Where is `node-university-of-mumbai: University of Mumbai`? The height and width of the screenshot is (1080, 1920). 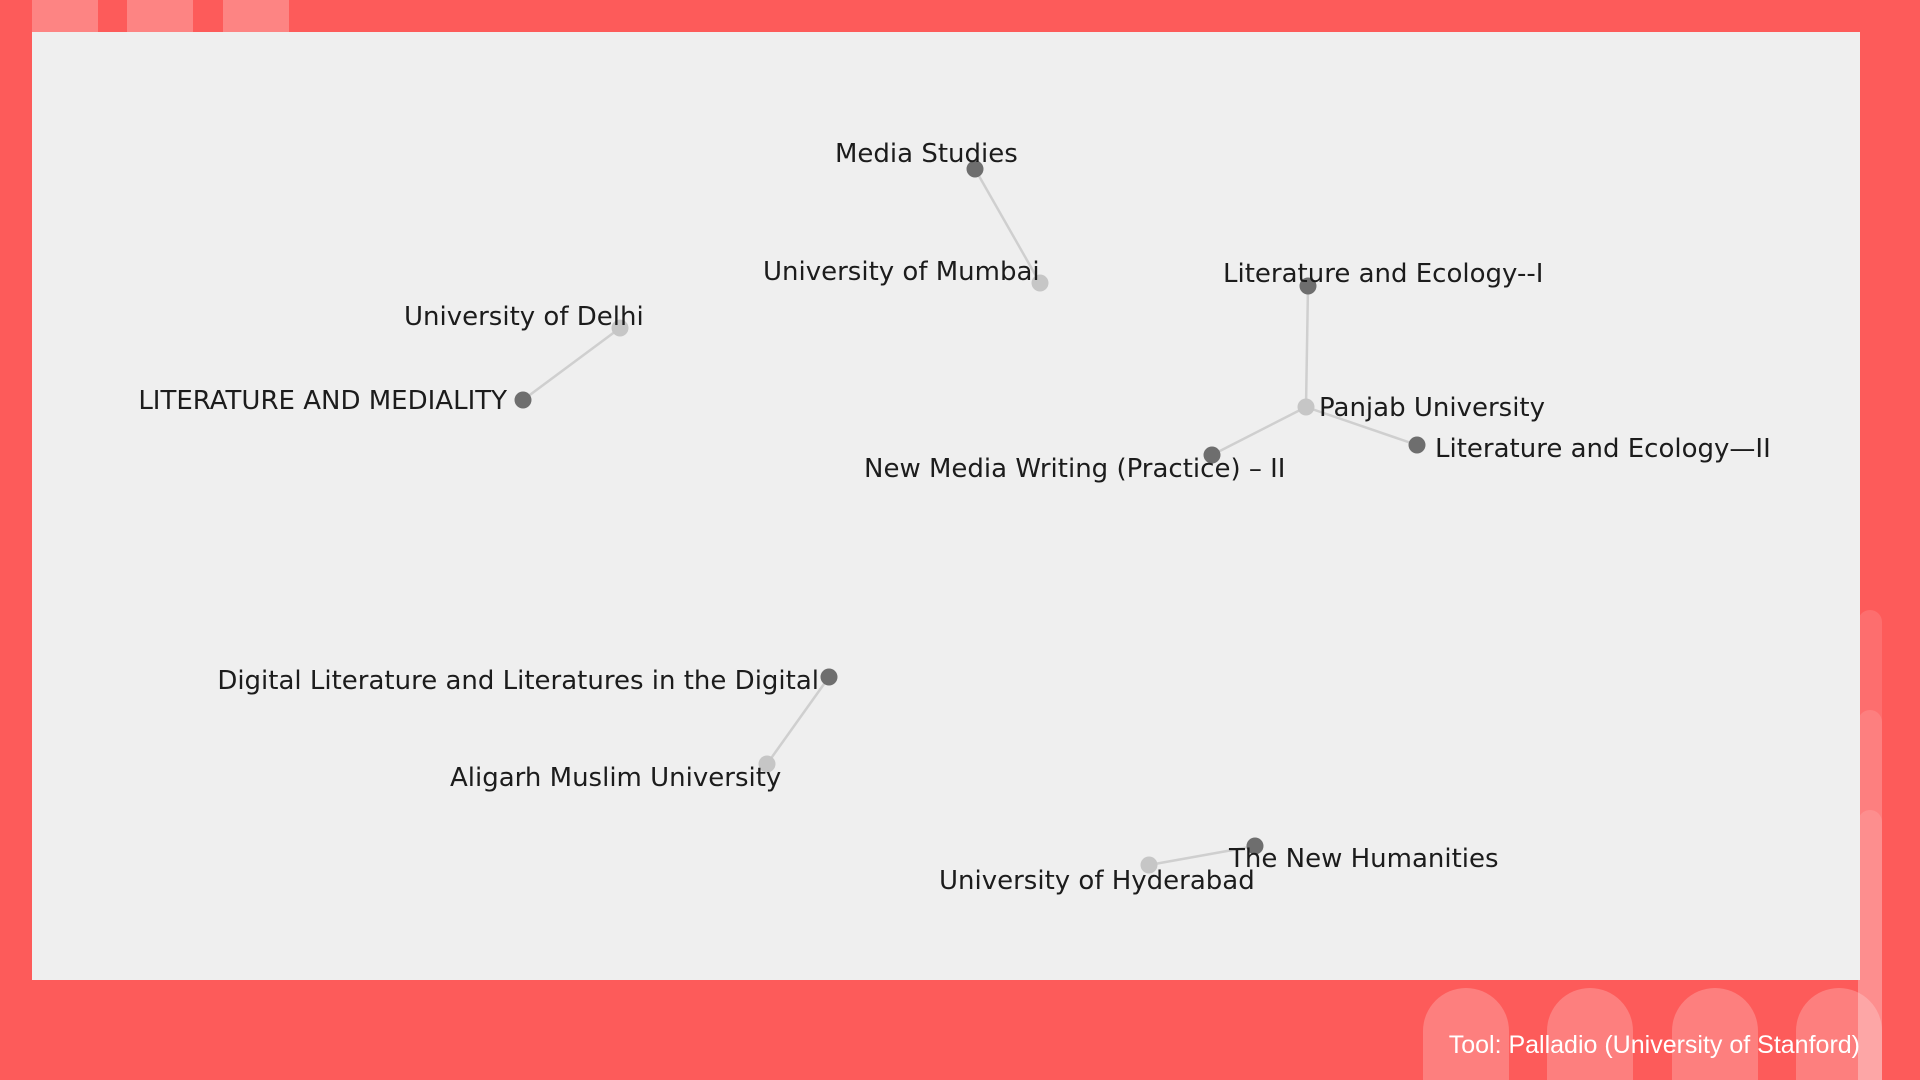 node-university-of-mumbai: University of Mumbai is located at coordinates (906, 274).